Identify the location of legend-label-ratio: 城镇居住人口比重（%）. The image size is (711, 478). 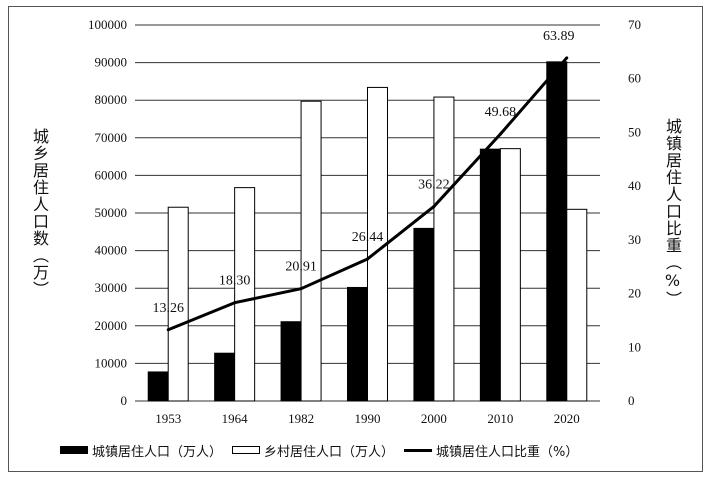
(507, 452).